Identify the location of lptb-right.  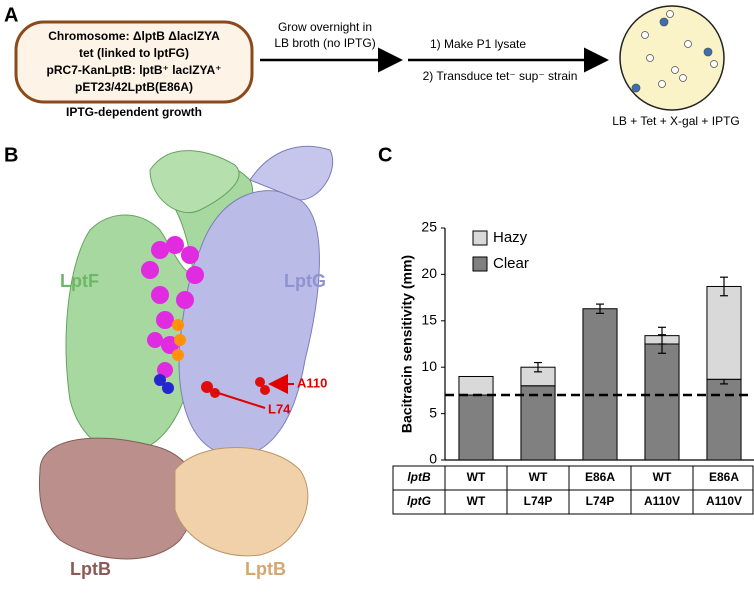
(241, 502).